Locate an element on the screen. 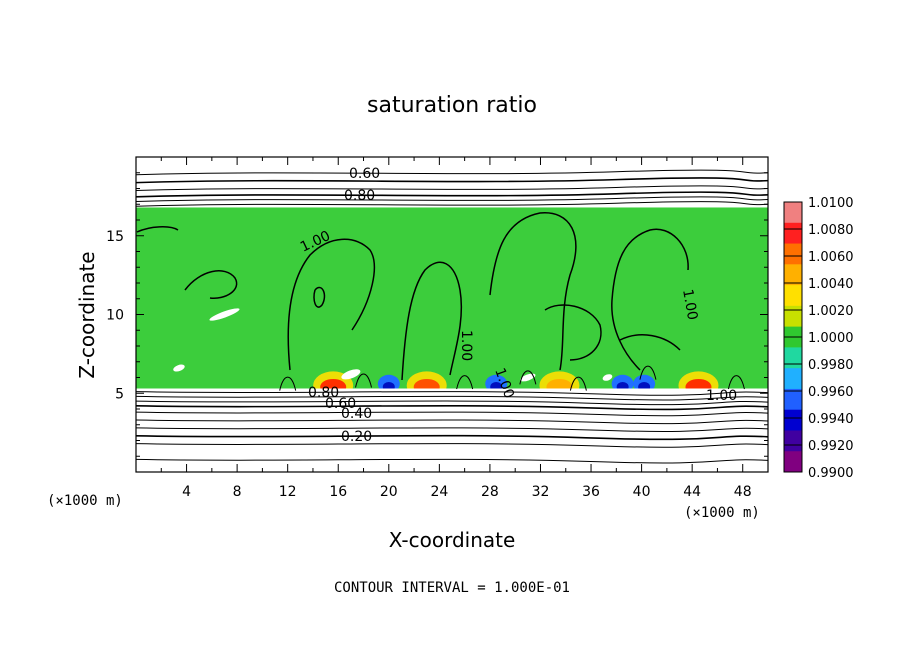  contour-label: 0.40 is located at coordinates (356, 414).